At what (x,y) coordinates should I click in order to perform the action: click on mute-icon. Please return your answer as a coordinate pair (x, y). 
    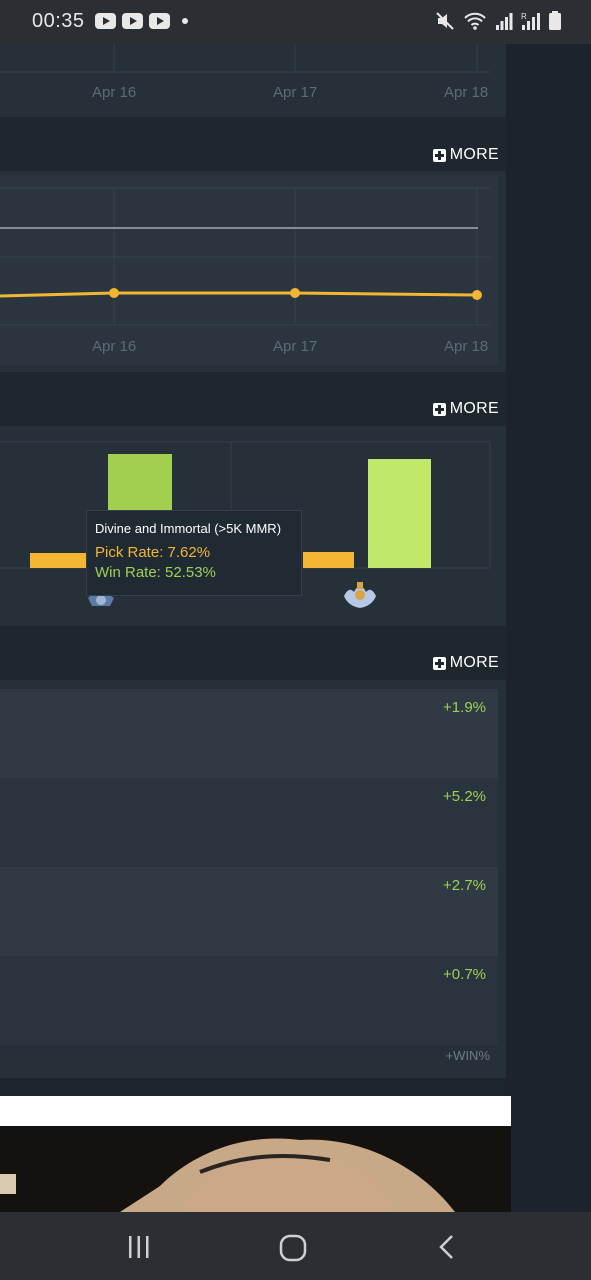
    Looking at the image, I should click on (445, 21).